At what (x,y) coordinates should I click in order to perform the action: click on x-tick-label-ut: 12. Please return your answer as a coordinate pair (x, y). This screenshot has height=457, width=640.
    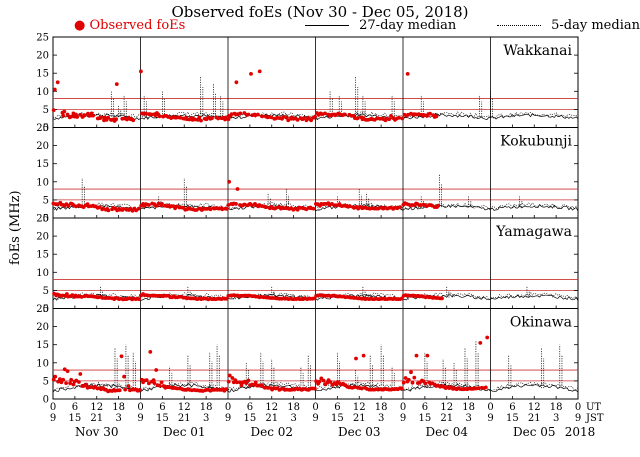
    Looking at the image, I should click on (534, 407).